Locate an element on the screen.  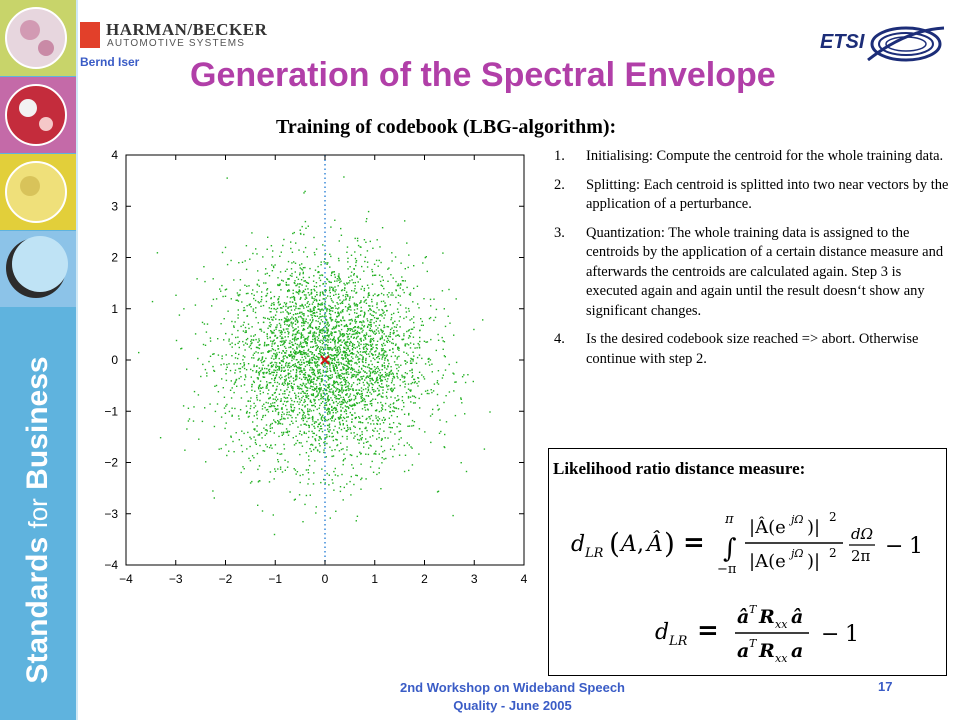
svg-text: 2 is located at coordinates (833, 517).